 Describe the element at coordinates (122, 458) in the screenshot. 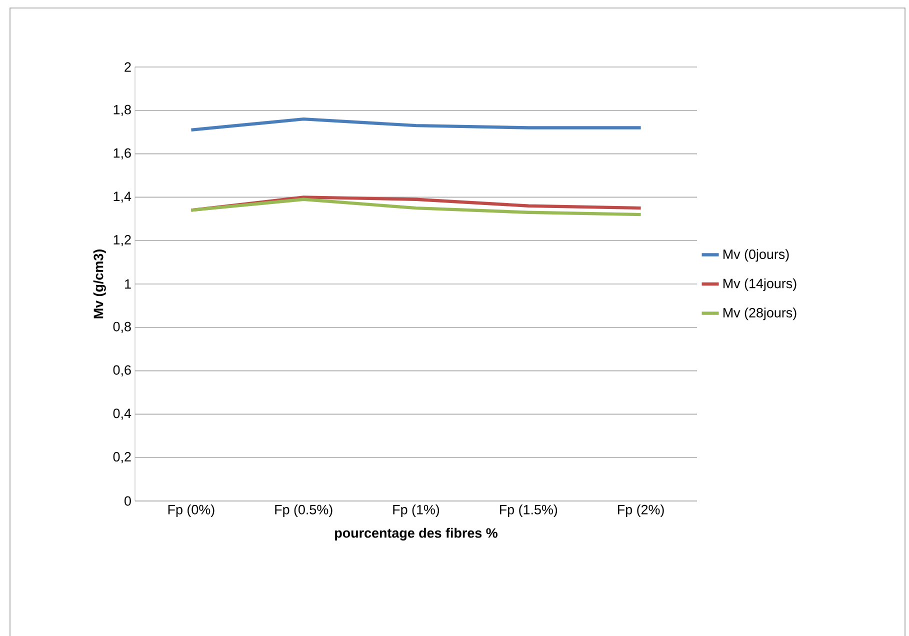

I see `y-tick-label: 0,2` at that location.